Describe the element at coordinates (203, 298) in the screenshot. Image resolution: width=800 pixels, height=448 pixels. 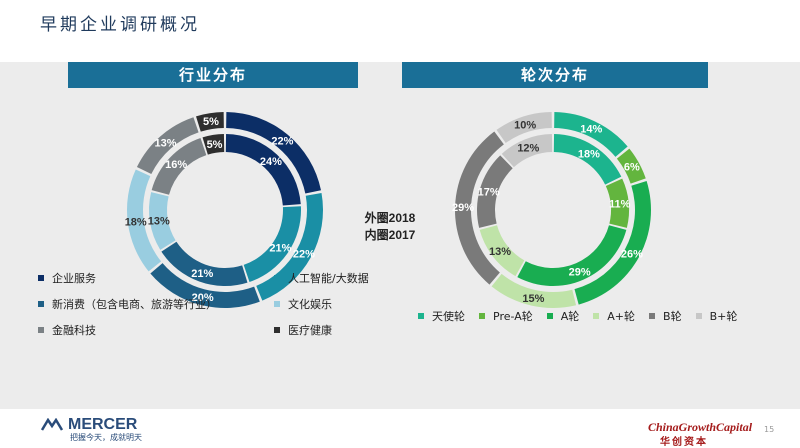
I see `industry-outer-data-label: 20%` at that location.